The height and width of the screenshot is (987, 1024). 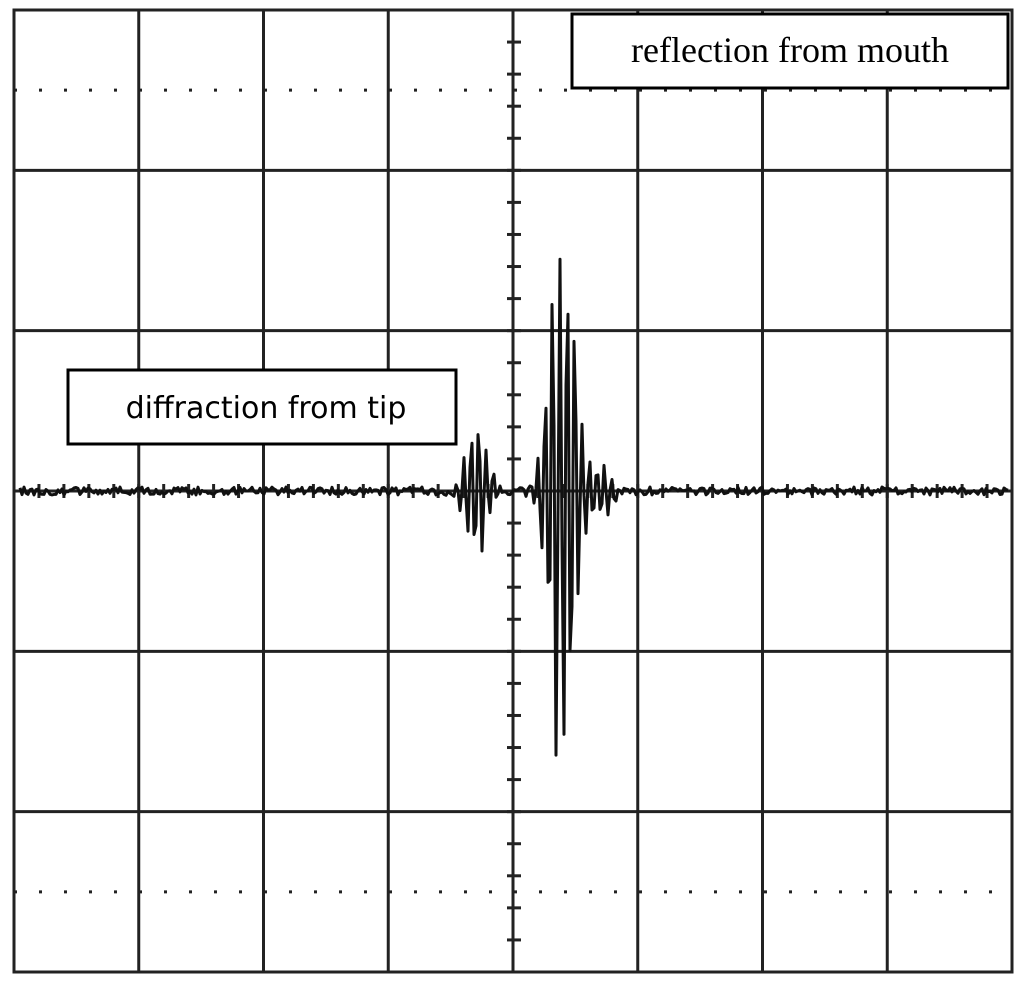 I want to click on reflection-annotation: reflection from mouth, so click(x=790, y=51).